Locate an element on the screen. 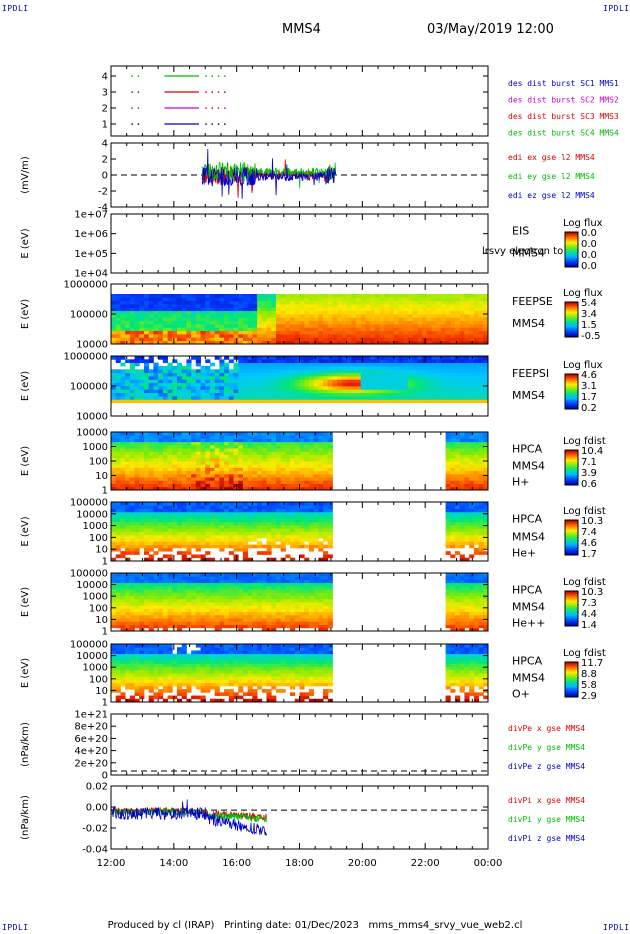 This screenshot has height=934, width=630. y-tick-label: 100000 is located at coordinates (89, 503).